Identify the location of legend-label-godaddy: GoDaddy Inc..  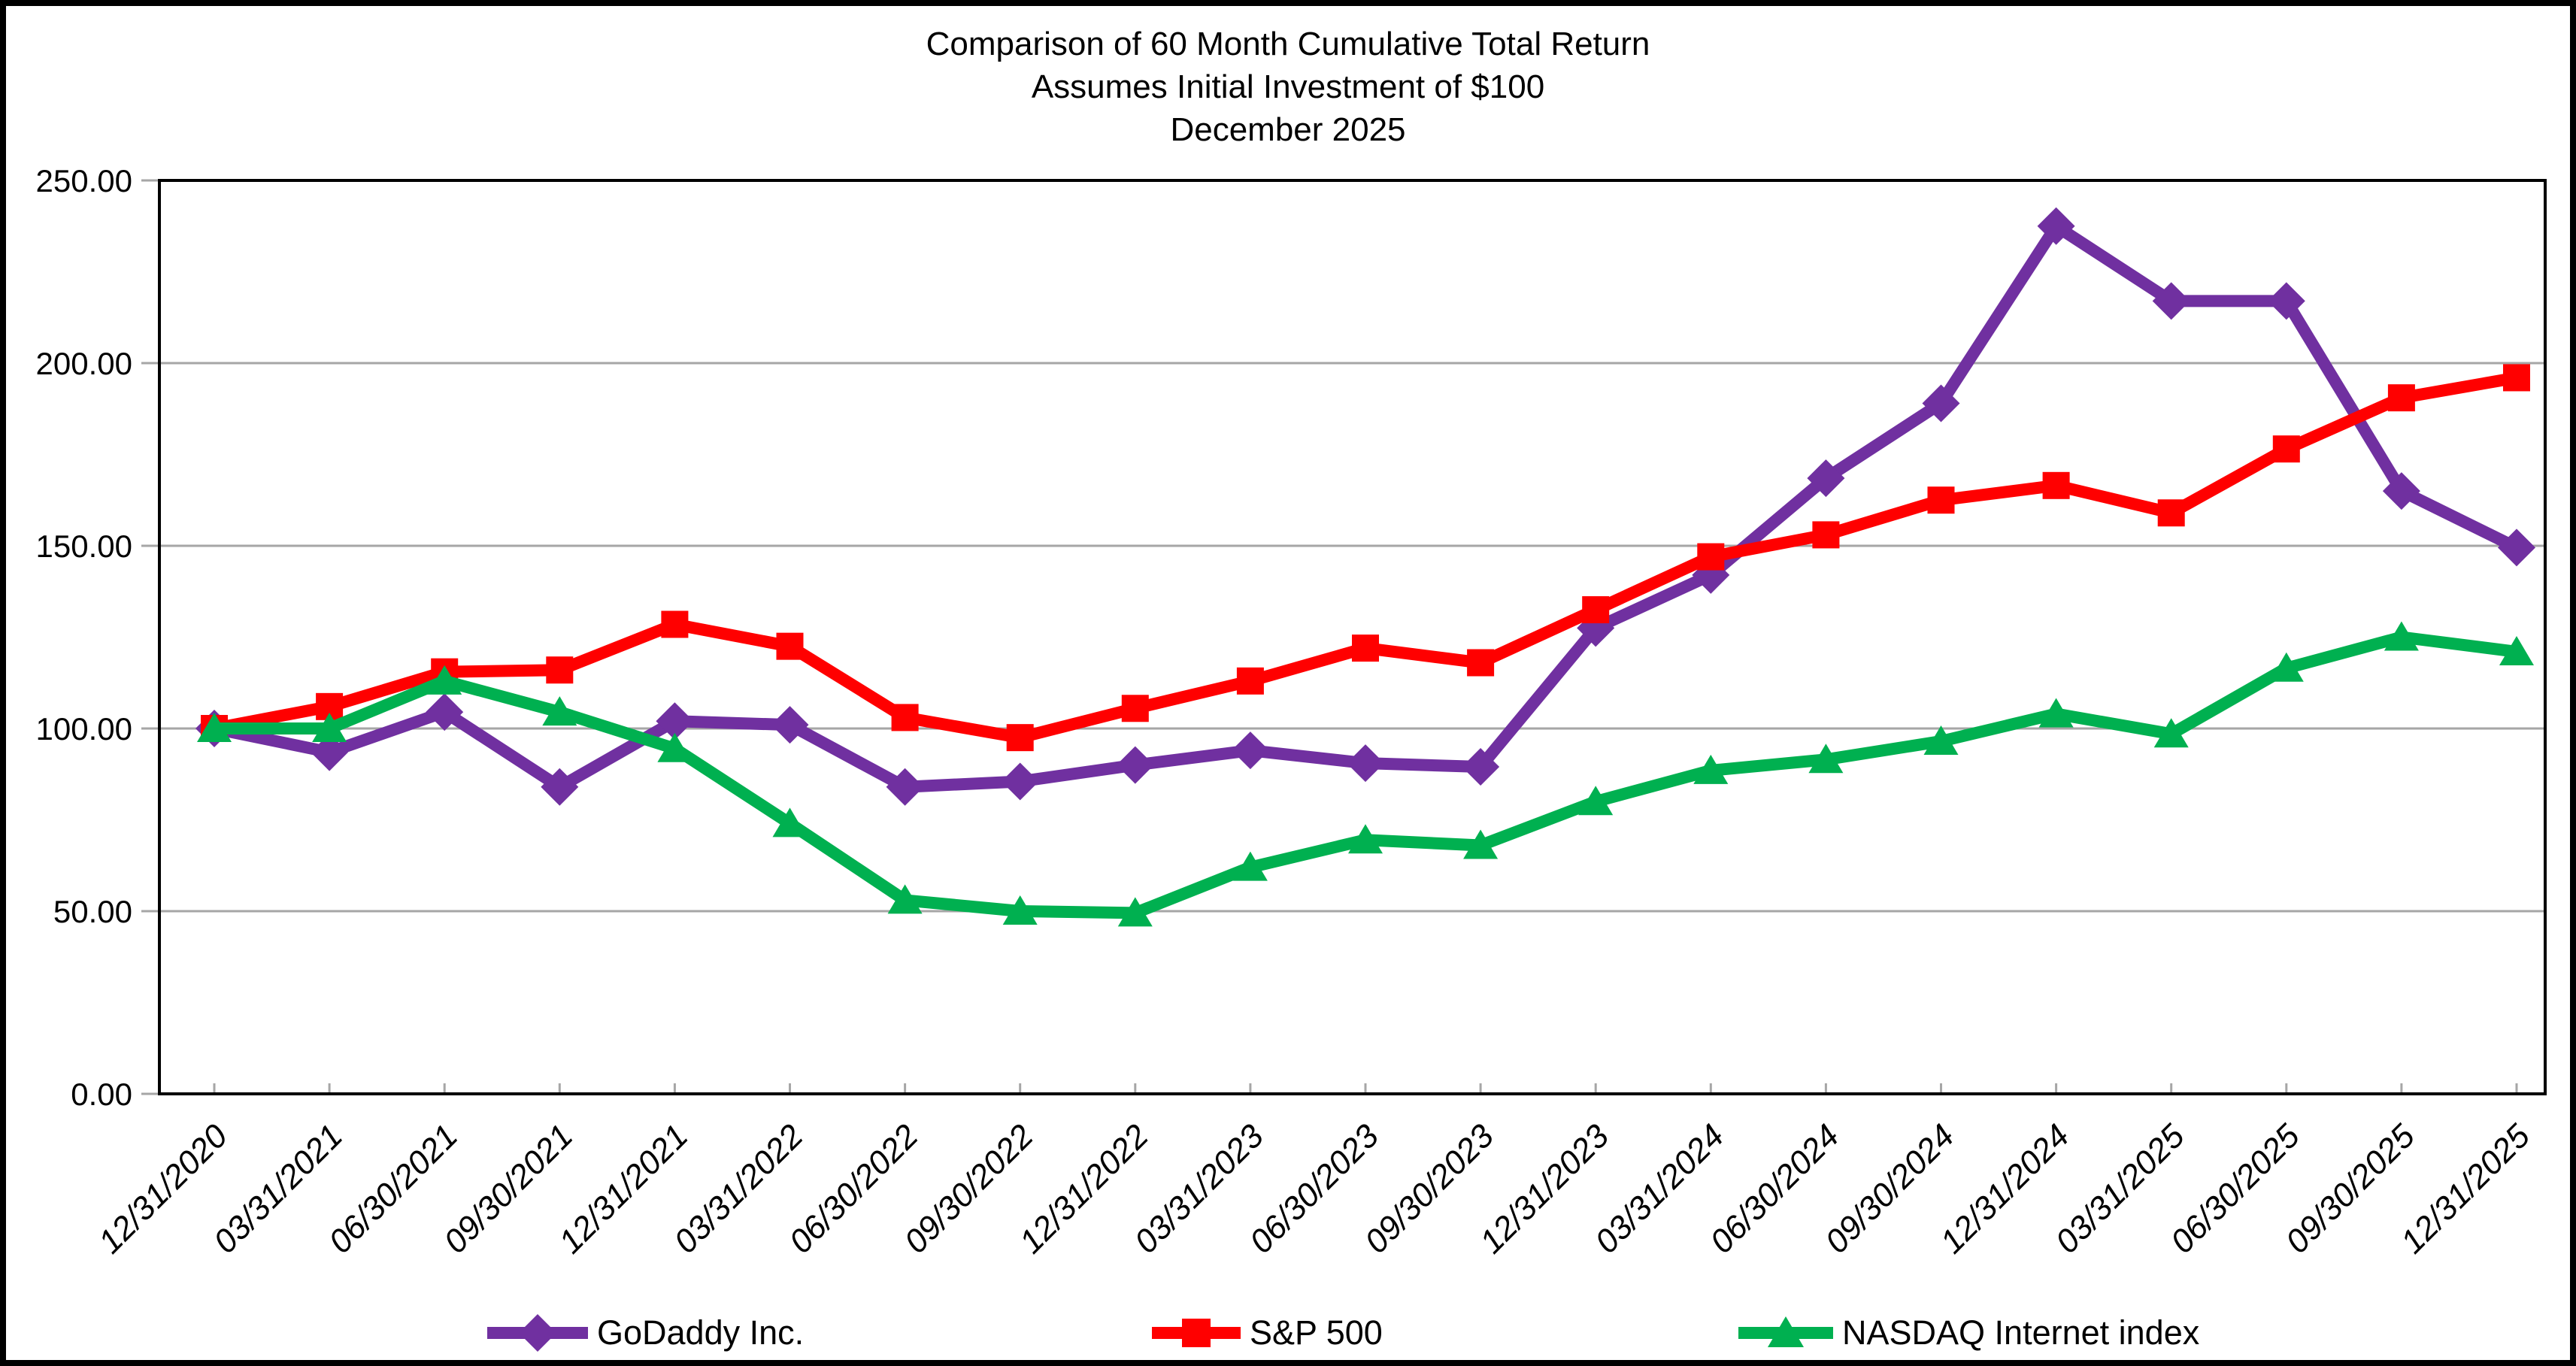
(701, 1333).